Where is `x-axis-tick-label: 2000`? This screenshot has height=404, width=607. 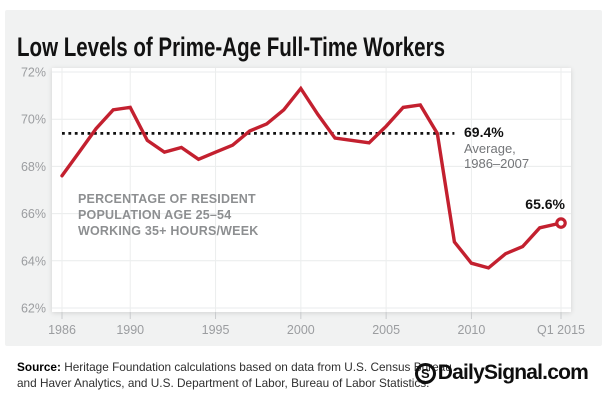 x-axis-tick-label: 2000 is located at coordinates (301, 330).